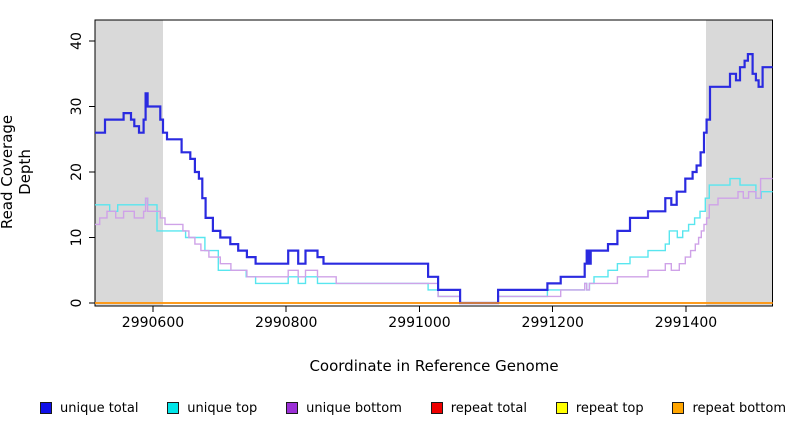 This screenshot has width=792, height=432. I want to click on y-tick-label: 10, so click(77, 238).